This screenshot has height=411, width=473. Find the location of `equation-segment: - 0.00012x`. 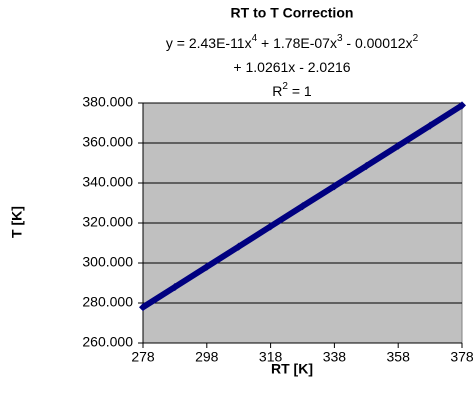

equation-segment: - 0.00012x is located at coordinates (378, 43).